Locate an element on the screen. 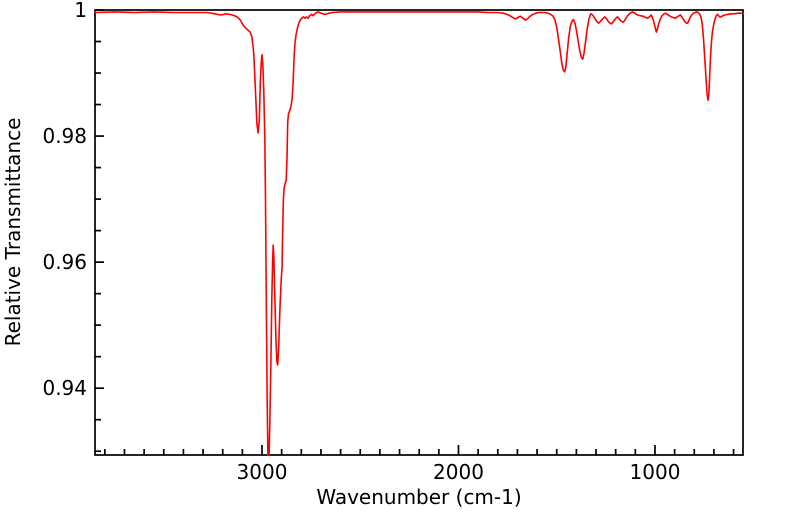  x-tick-label: 2000 is located at coordinates (458, 472).